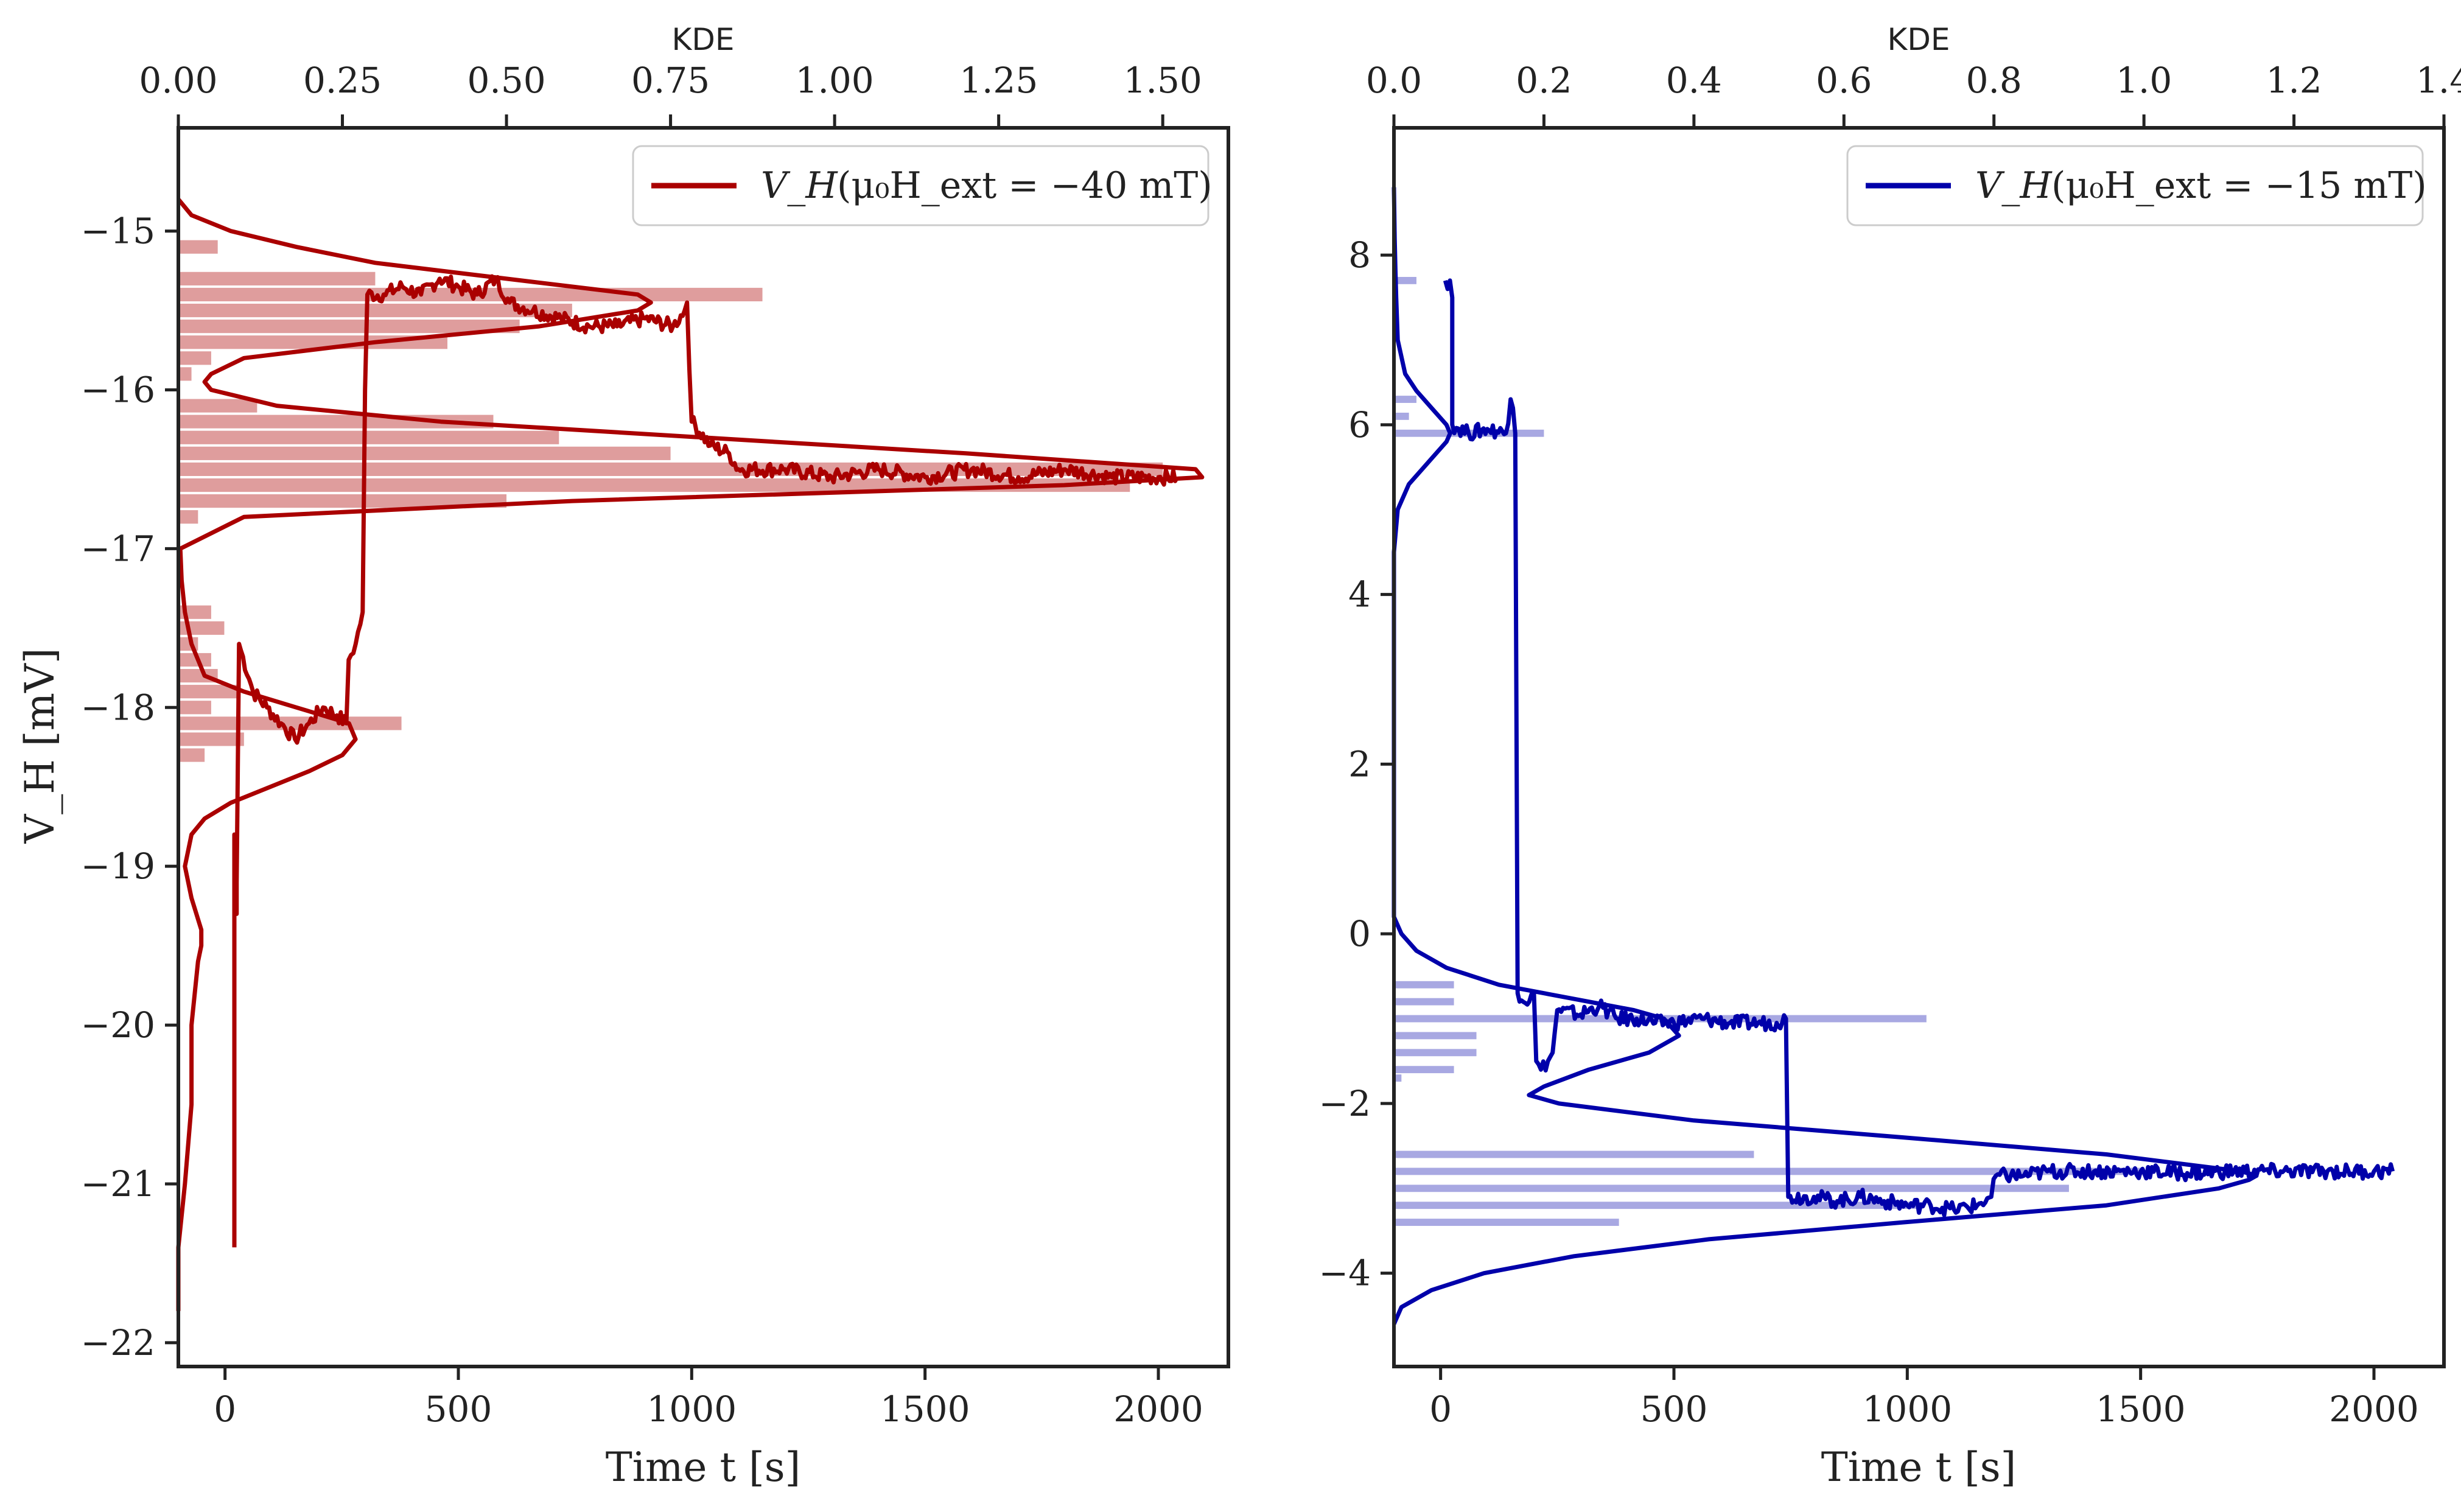 This screenshot has width=2461, height=1512. Describe the element at coordinates (118, 1184) in the screenshot. I see `left-y-tick-label: −21` at that location.